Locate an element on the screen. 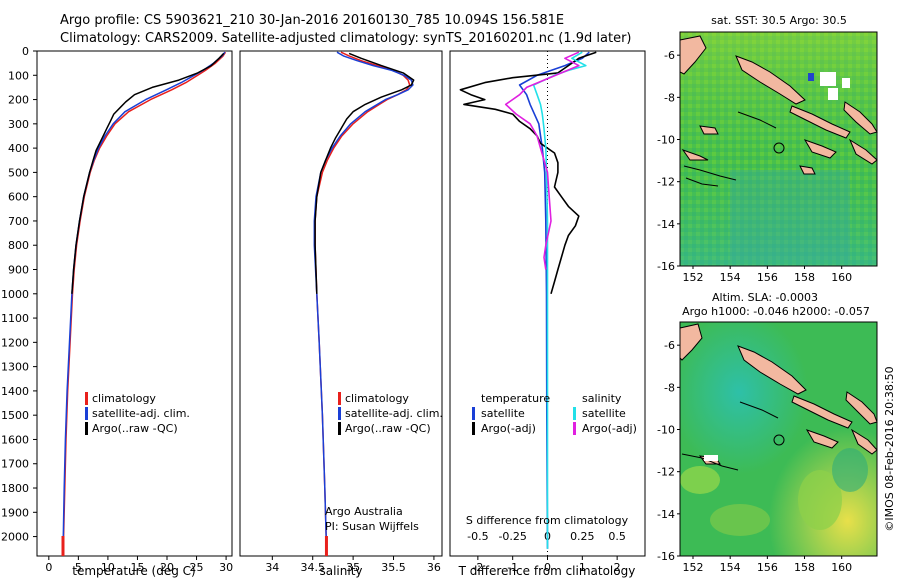  sla-argo-position-marker is located at coordinates (779, 440).